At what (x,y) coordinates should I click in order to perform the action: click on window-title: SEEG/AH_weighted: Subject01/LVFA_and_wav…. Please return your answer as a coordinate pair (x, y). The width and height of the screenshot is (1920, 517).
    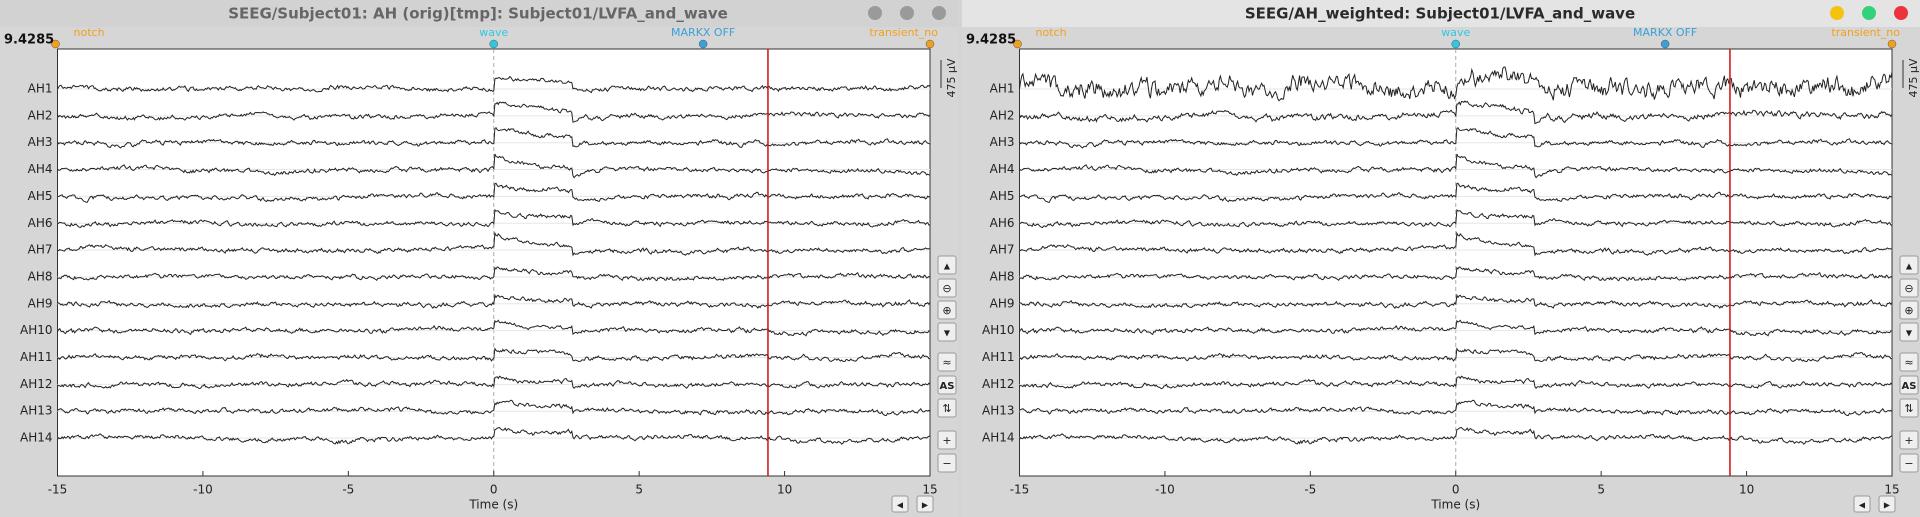
    Looking at the image, I should click on (1440, 14).